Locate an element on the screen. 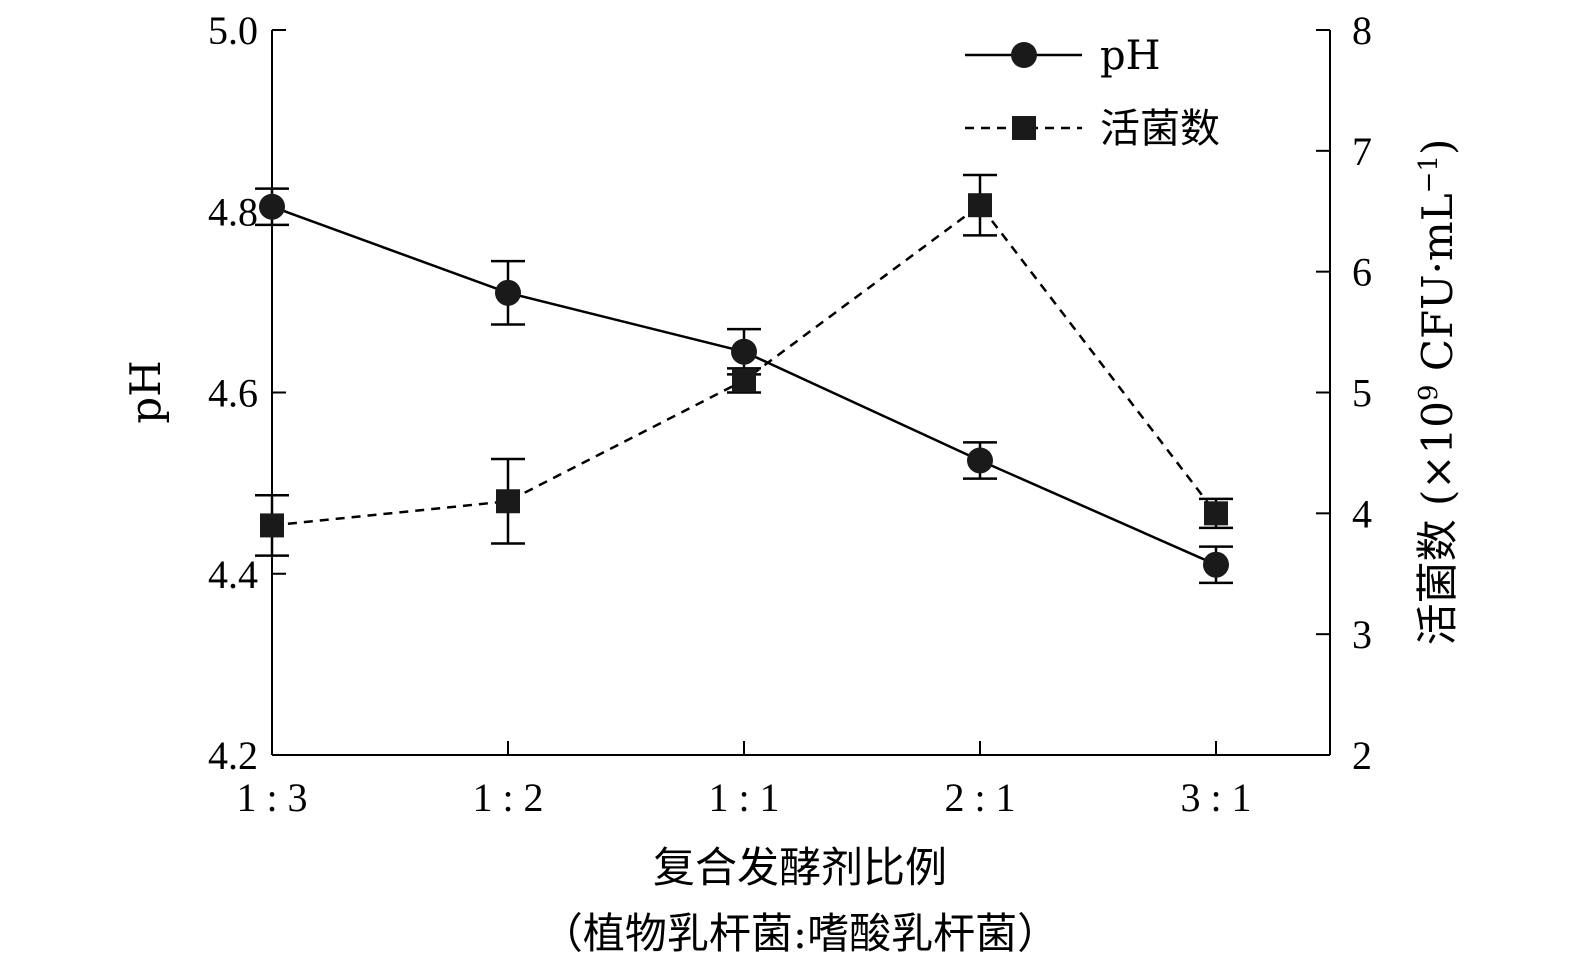 The image size is (1575, 972). legend-label: 活菌数 is located at coordinates (1160, 129).